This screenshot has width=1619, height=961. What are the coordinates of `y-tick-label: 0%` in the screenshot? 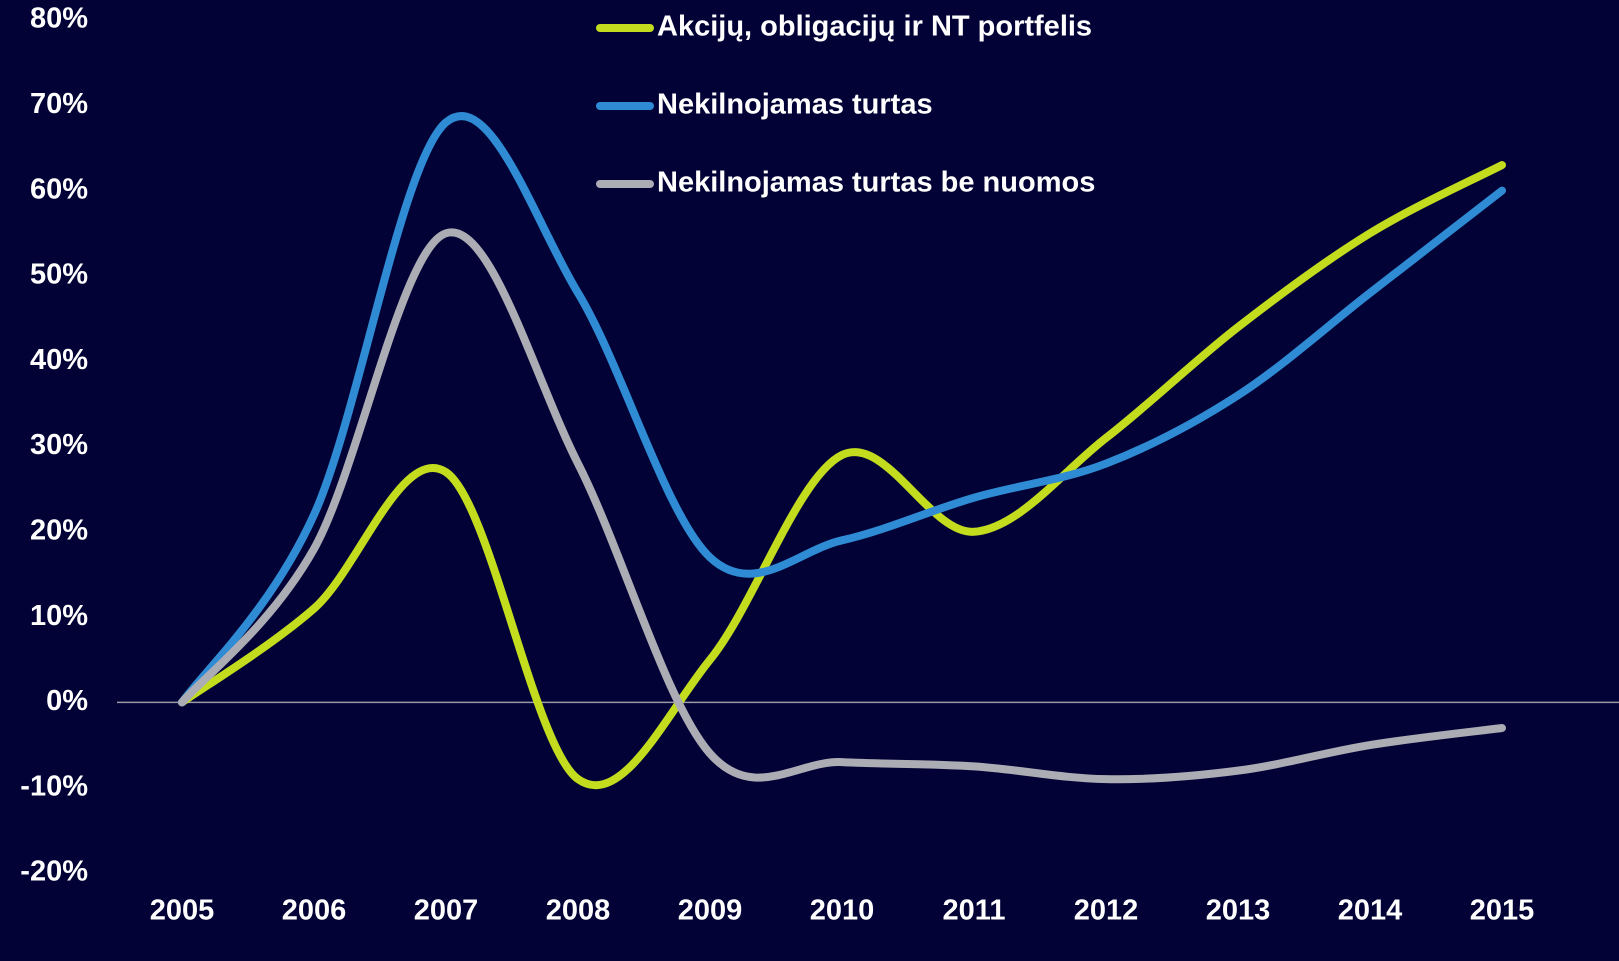 It's located at (67, 701).